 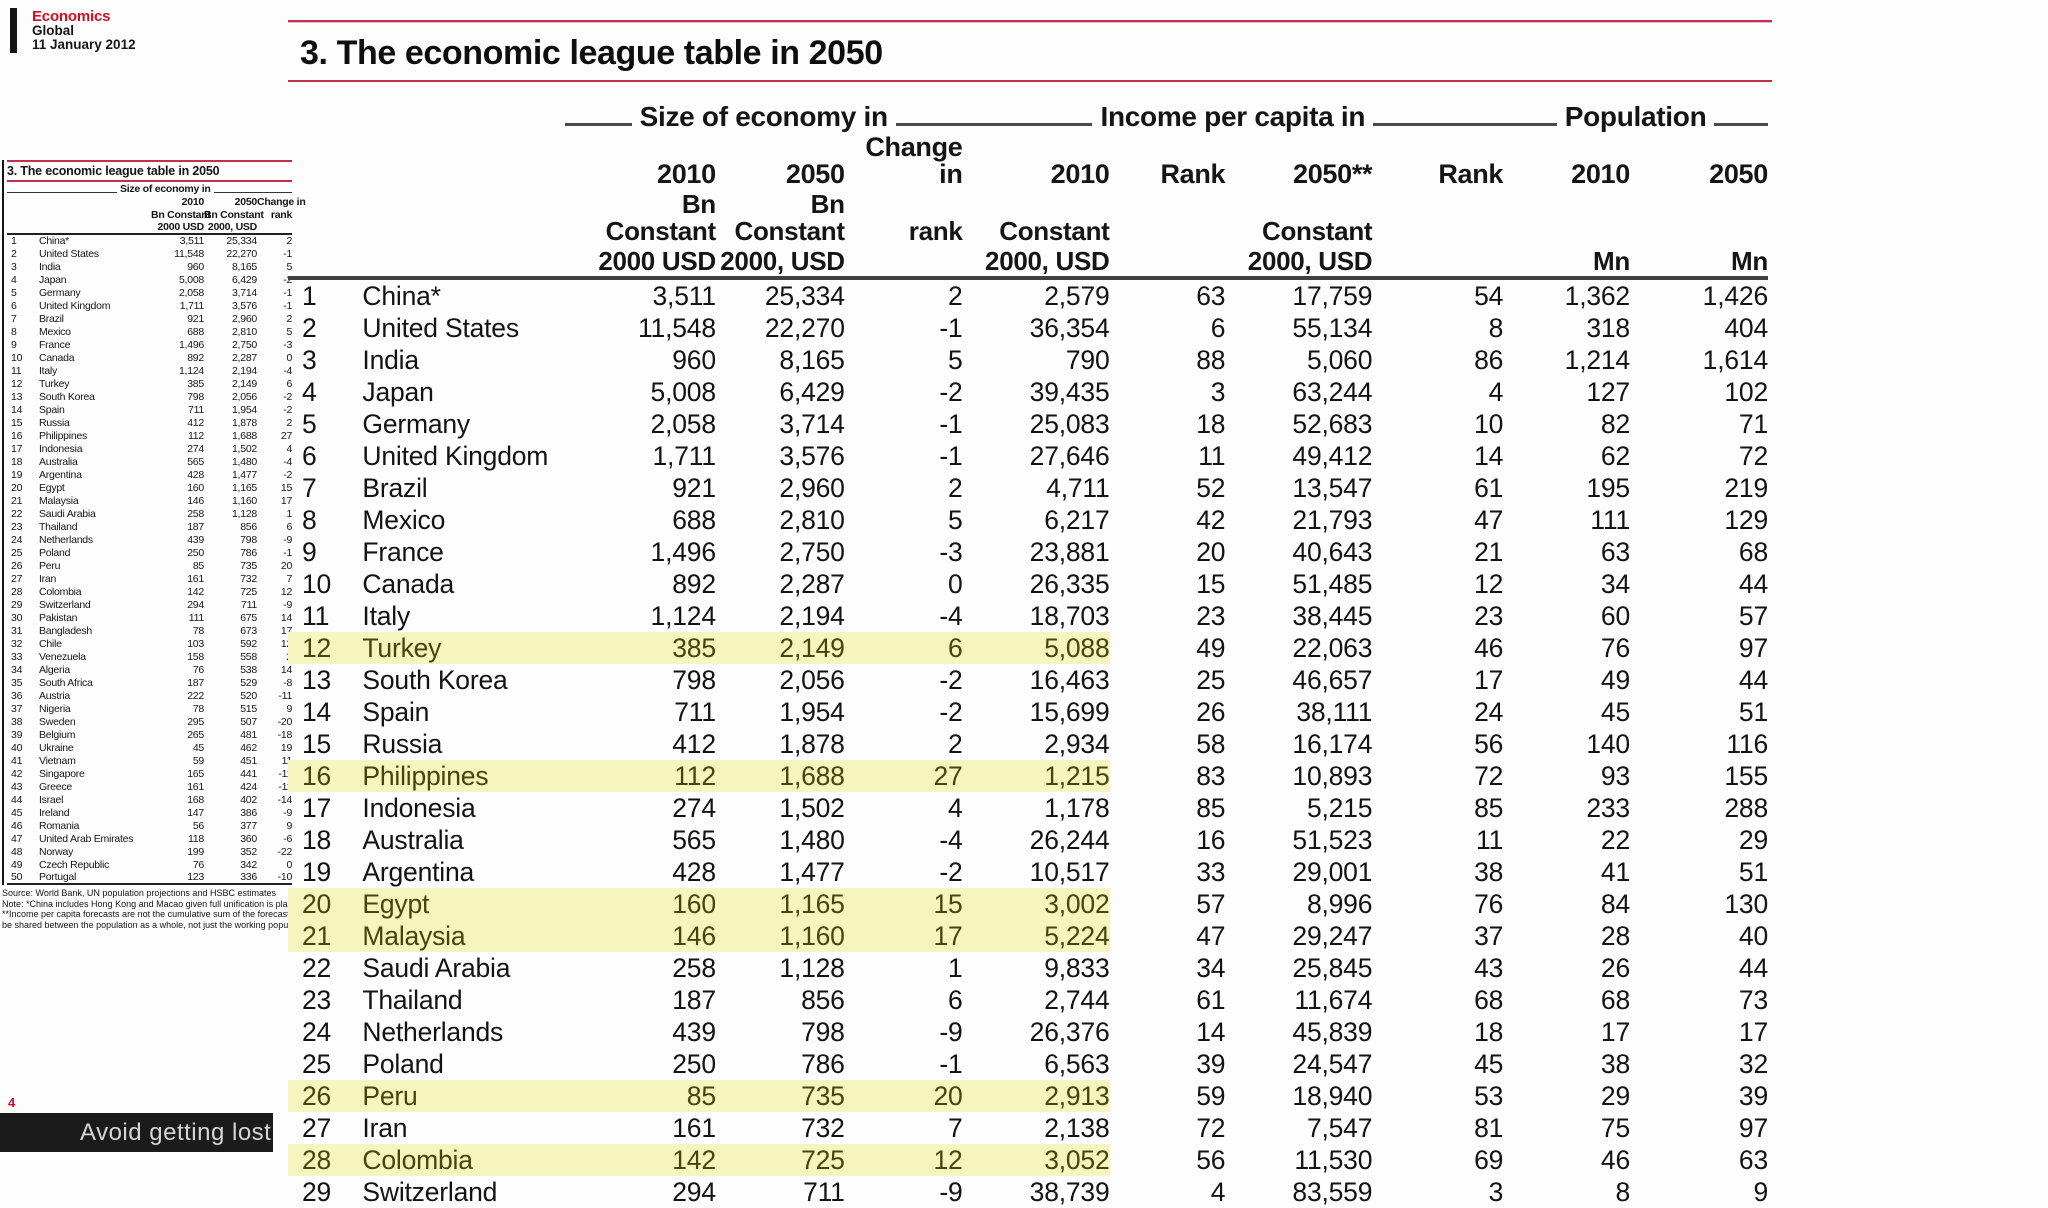 I want to click on cell-rank: 28, so click(x=318, y=1160).